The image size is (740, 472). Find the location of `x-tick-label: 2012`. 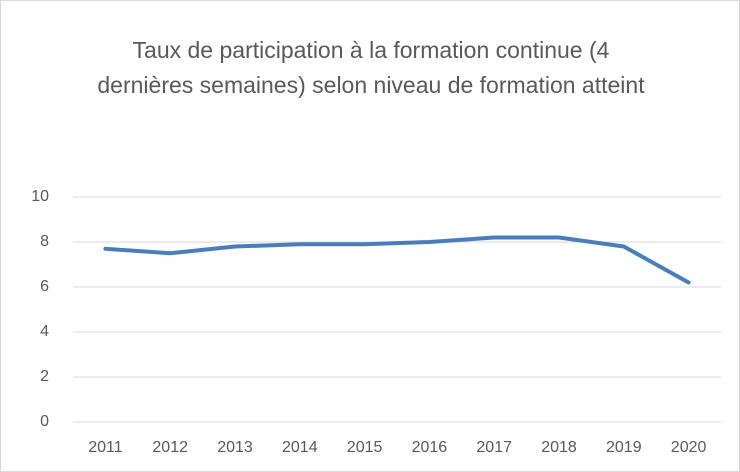

x-tick-label: 2012 is located at coordinates (170, 447).